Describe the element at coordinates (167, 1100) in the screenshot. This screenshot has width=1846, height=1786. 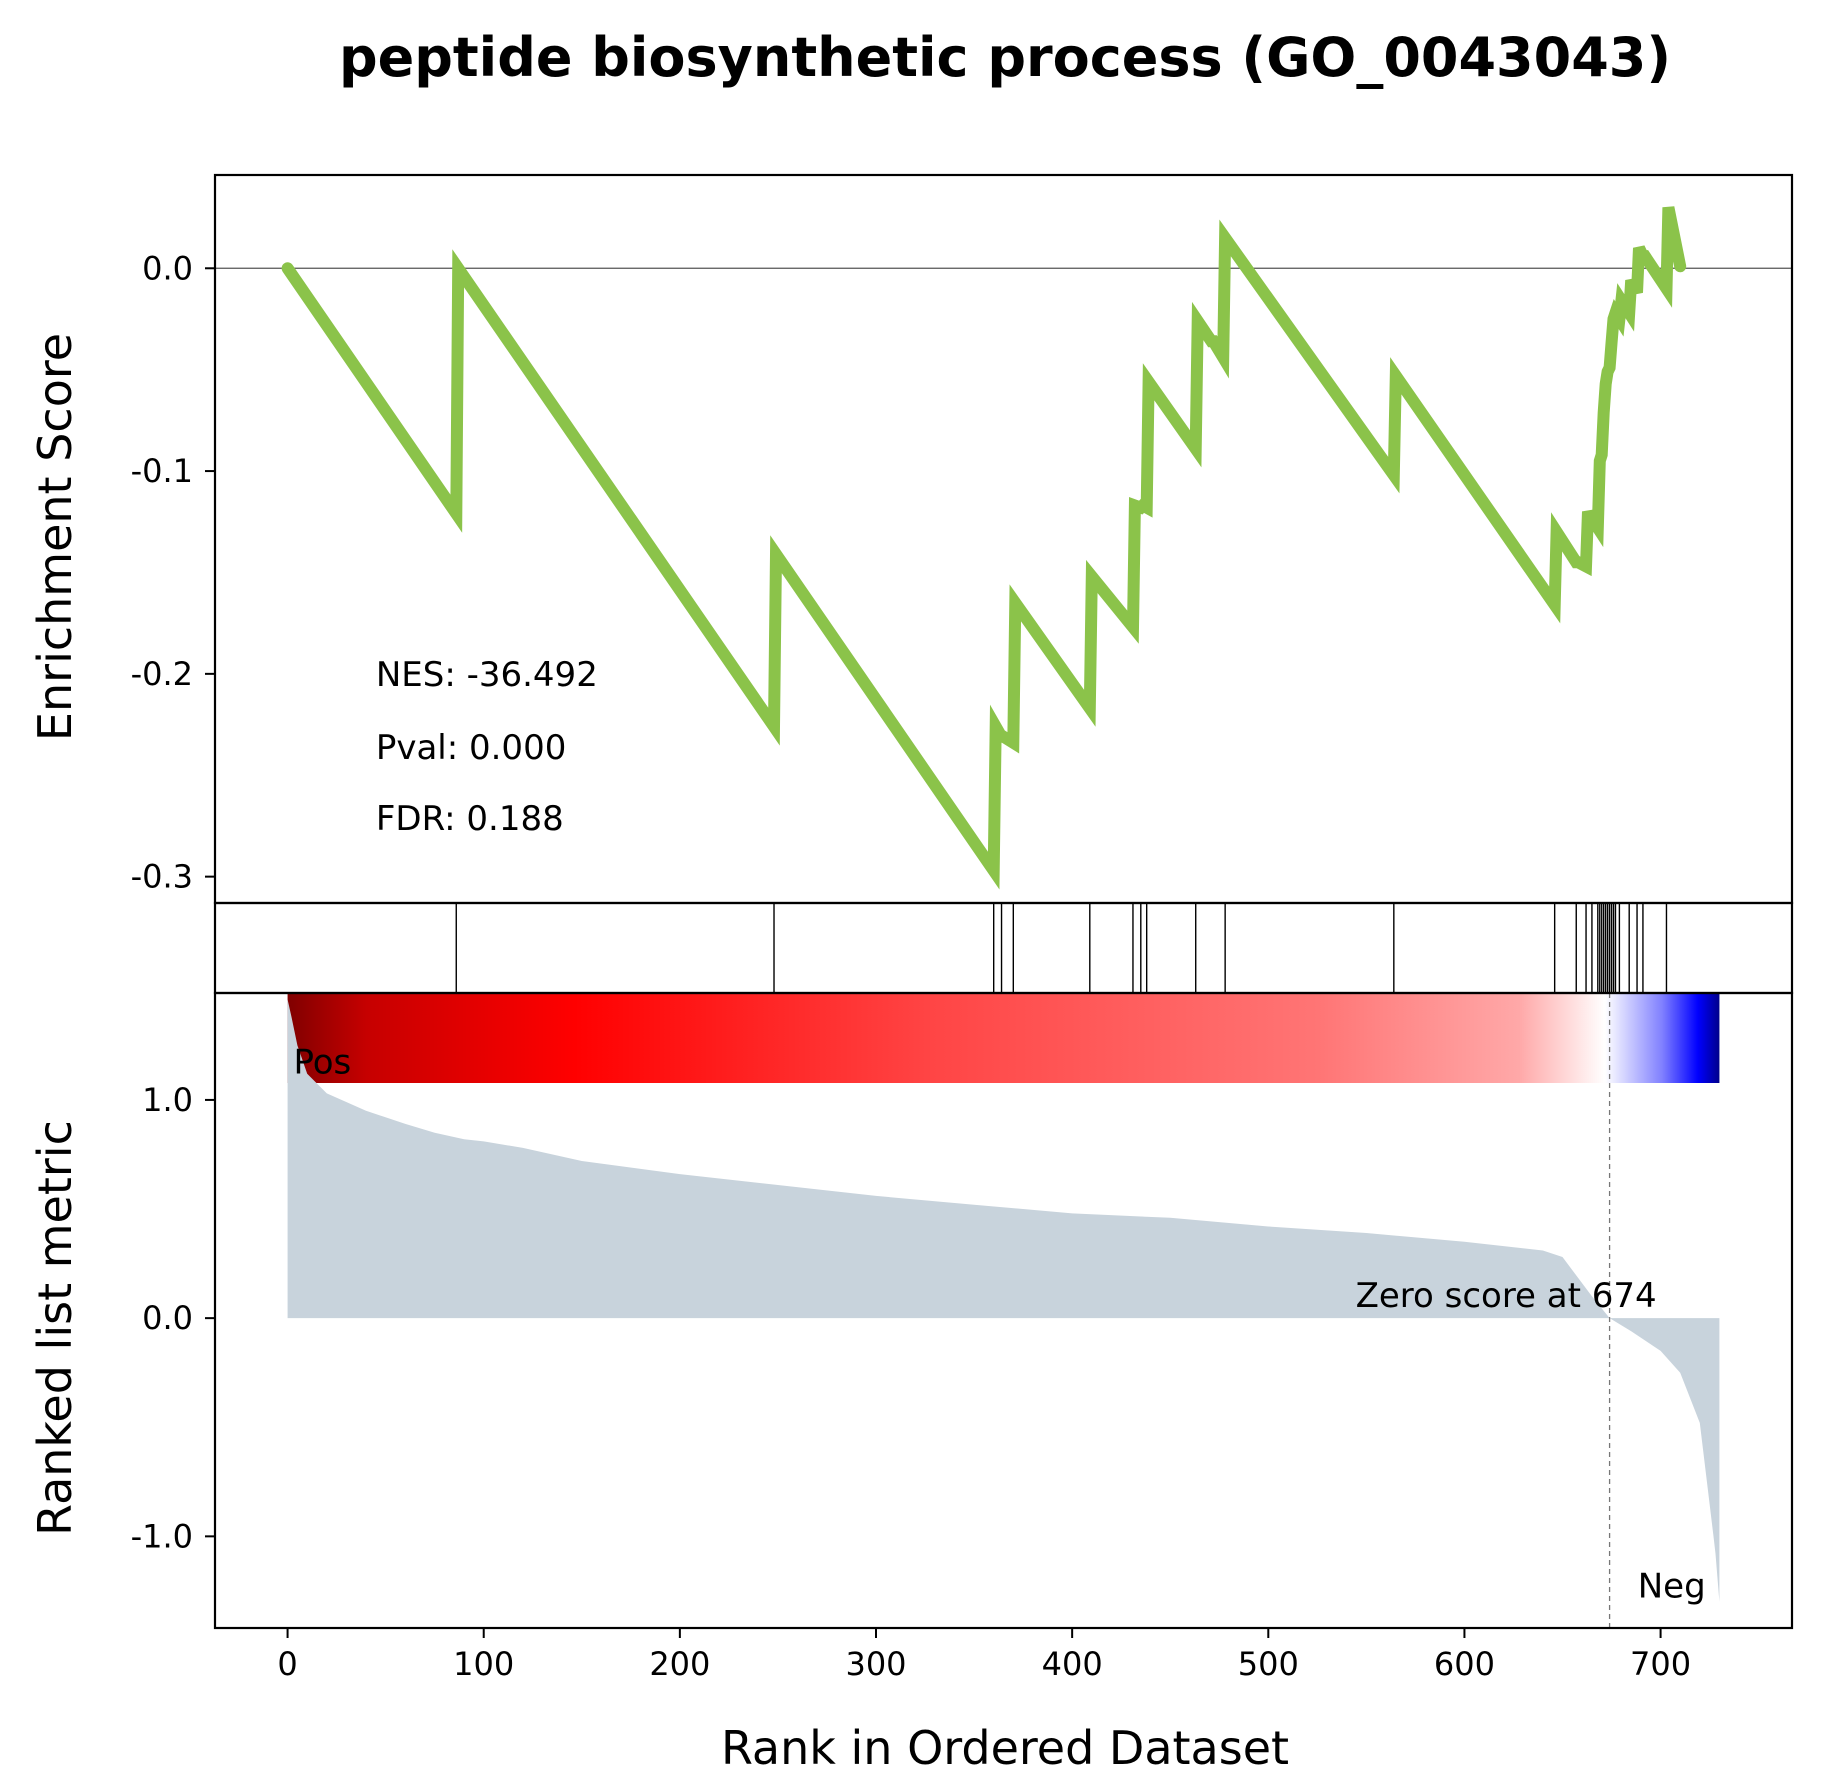
I see `y-tick-label: 1.0` at that location.